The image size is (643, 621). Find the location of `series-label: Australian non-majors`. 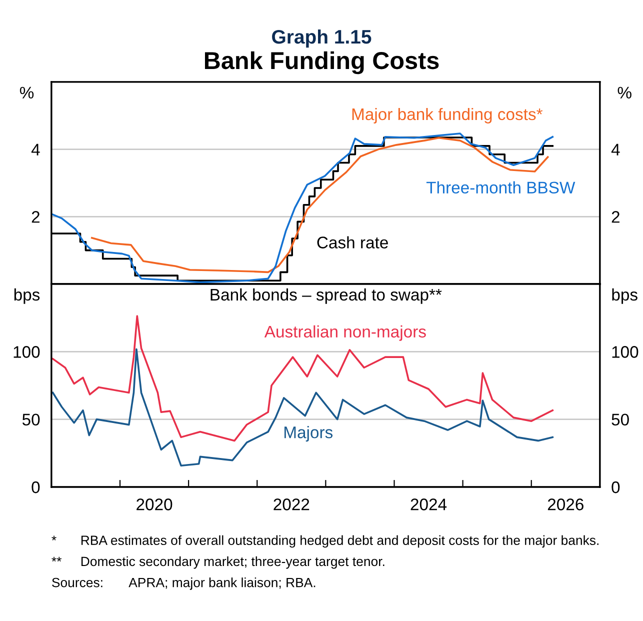

series-label: Australian non-majors is located at coordinates (345, 333).